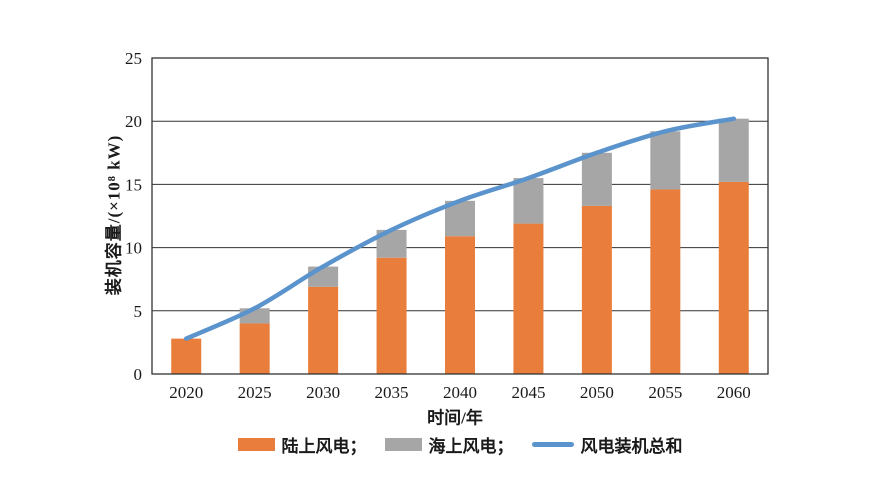  What do you see at coordinates (733, 277) in the screenshot?
I see `bar-onshore-2060` at bounding box center [733, 277].